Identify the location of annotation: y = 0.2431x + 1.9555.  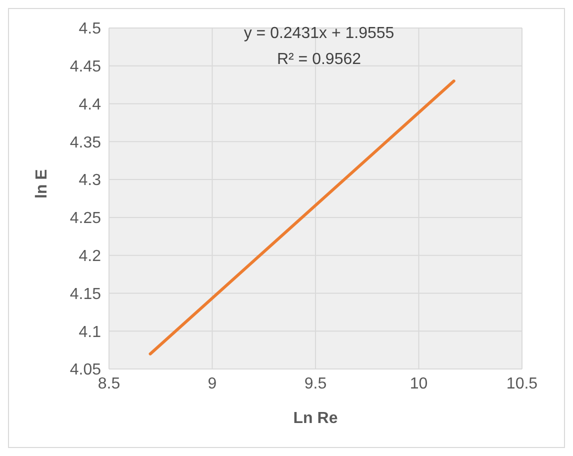
(319, 34).